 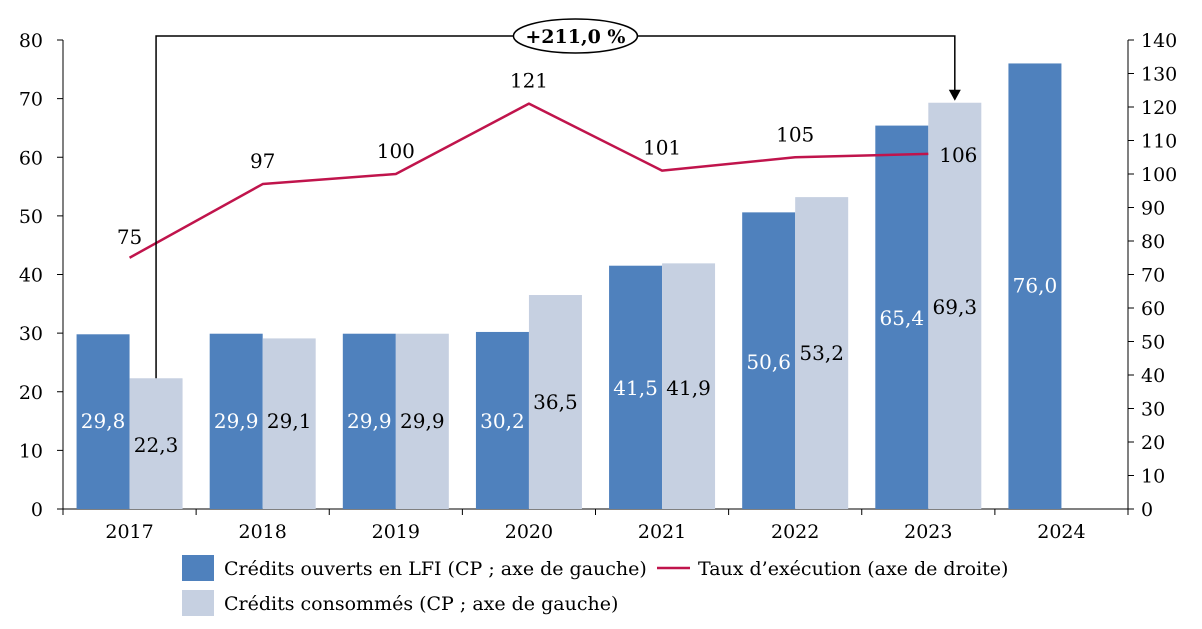 I want to click on growth-annotation-badge, so click(x=575, y=36).